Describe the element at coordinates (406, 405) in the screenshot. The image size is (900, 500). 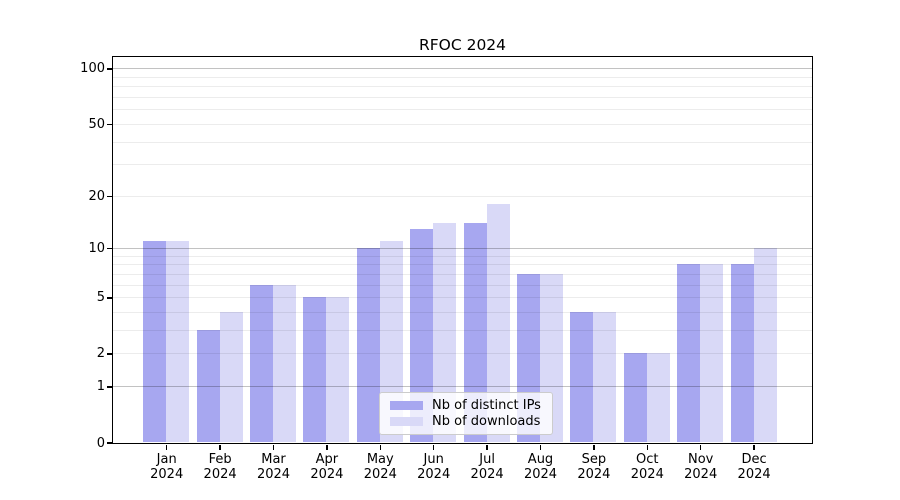
I see `legend-swatch-distinct-ips` at that location.